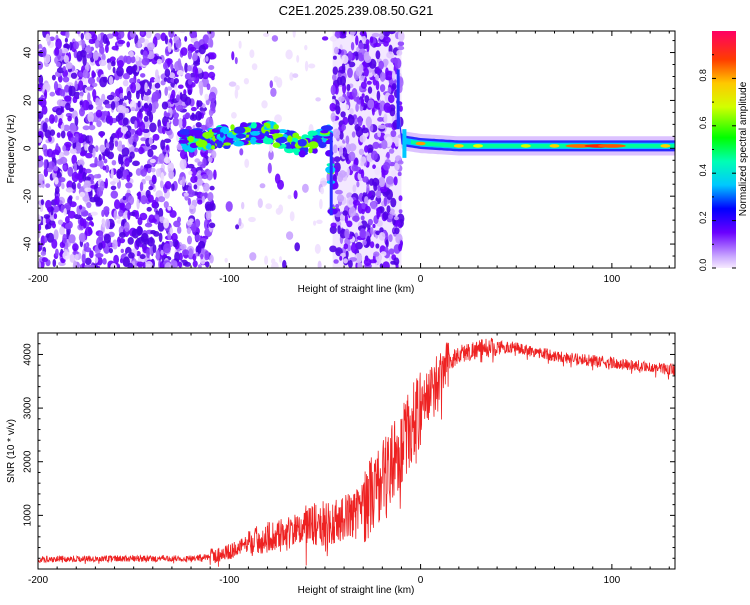 Image resolution: width=750 pixels, height=605 pixels. Describe the element at coordinates (11, 451) in the screenshot. I see `snr-y-label: SNR (10 * v/v)` at that location.